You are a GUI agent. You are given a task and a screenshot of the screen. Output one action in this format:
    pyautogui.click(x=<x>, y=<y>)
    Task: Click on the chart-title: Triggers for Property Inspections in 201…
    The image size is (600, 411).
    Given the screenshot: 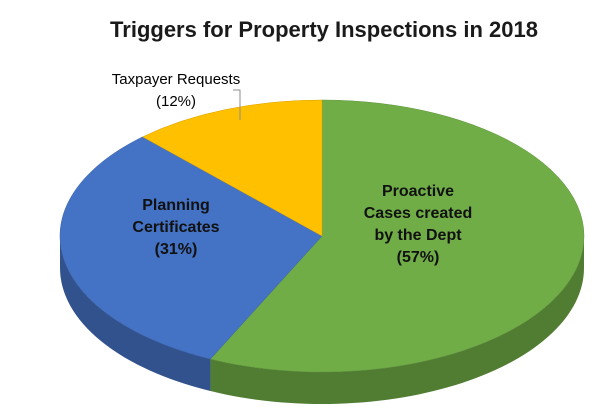 What is the action you would take?
    pyautogui.click(x=324, y=29)
    